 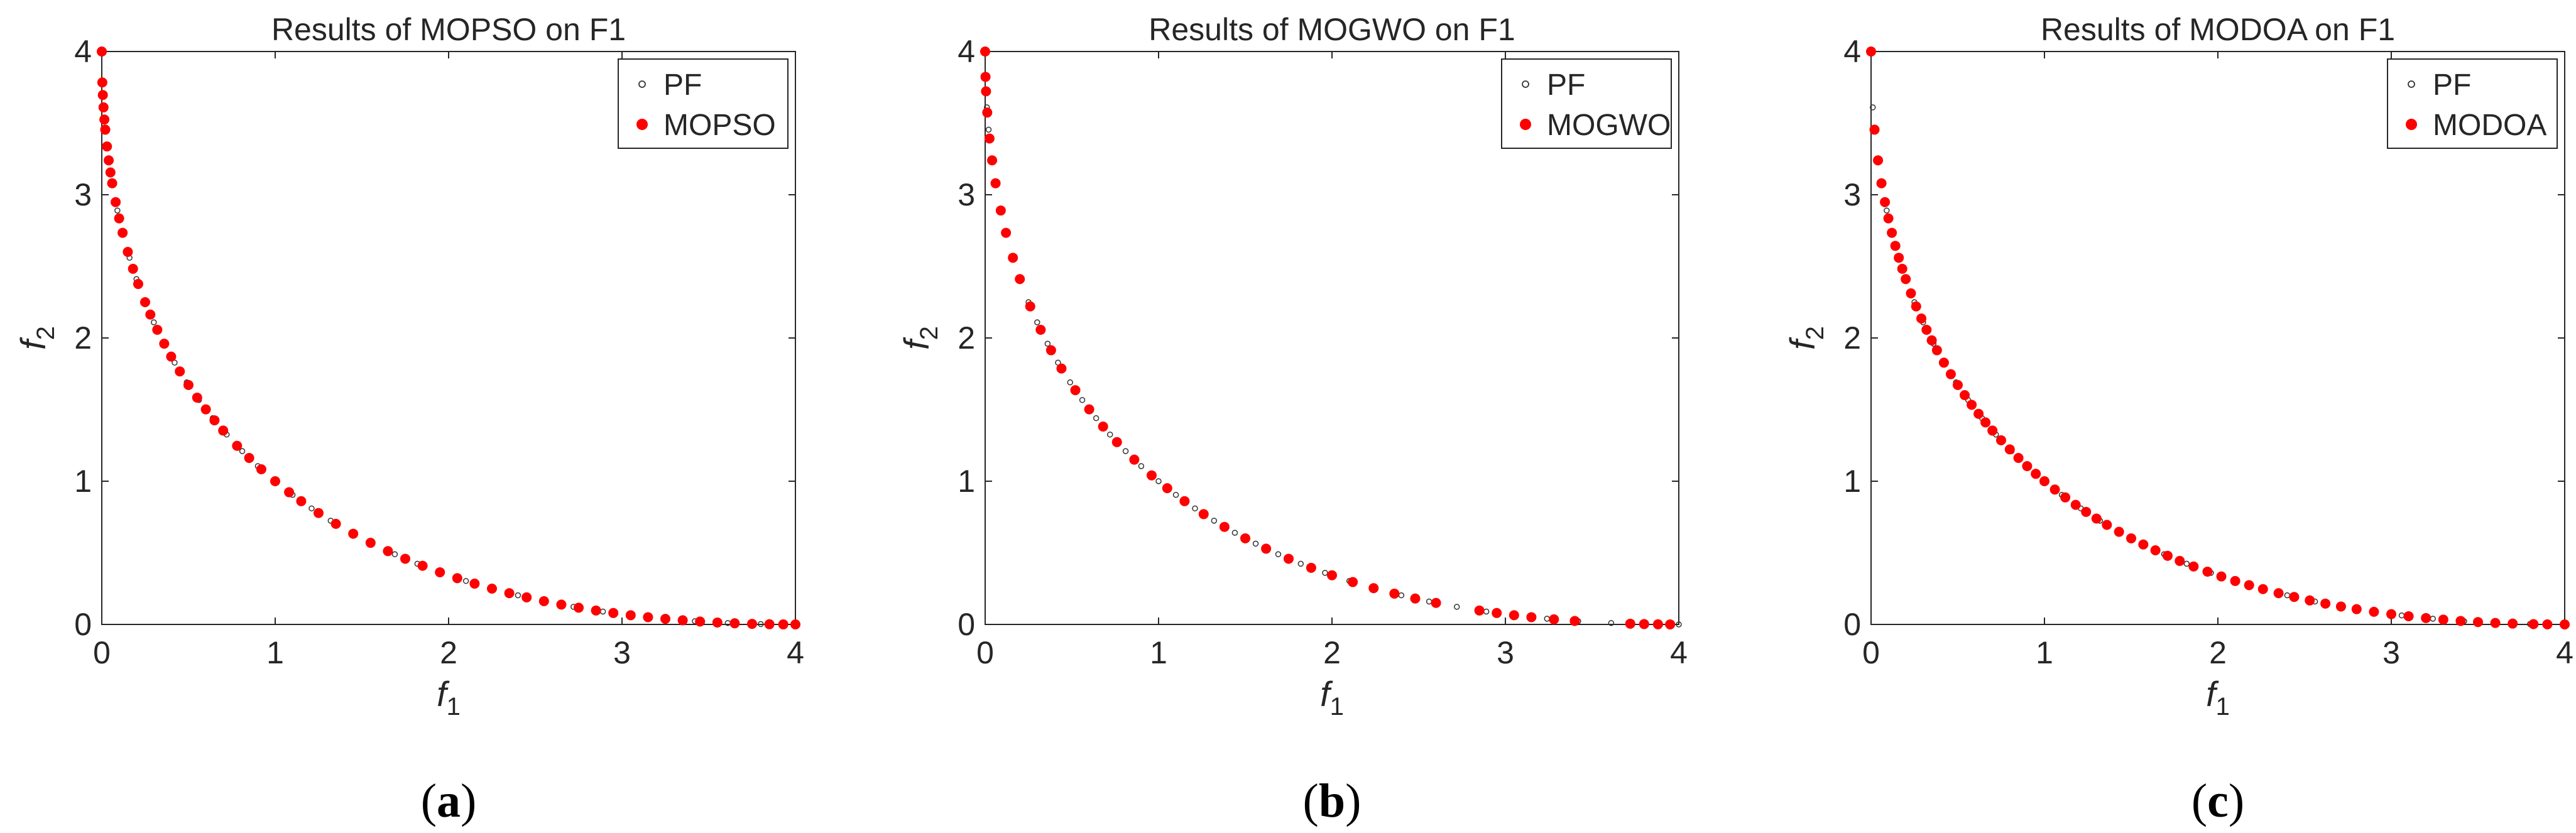 I want to click on legend-box, so click(x=703, y=103).